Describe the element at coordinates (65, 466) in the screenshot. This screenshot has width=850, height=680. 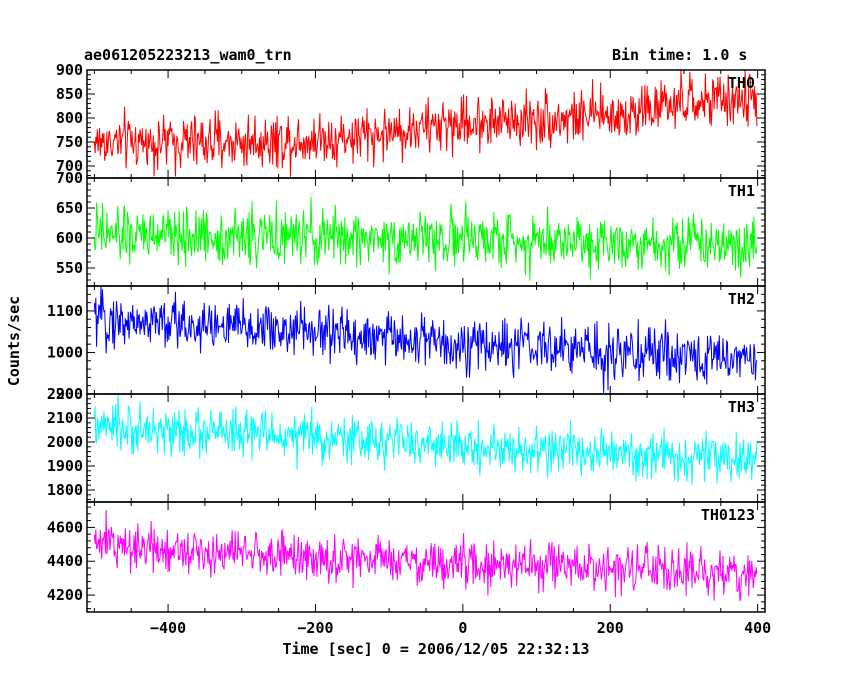
I see `y-tick-label: 1900` at that location.